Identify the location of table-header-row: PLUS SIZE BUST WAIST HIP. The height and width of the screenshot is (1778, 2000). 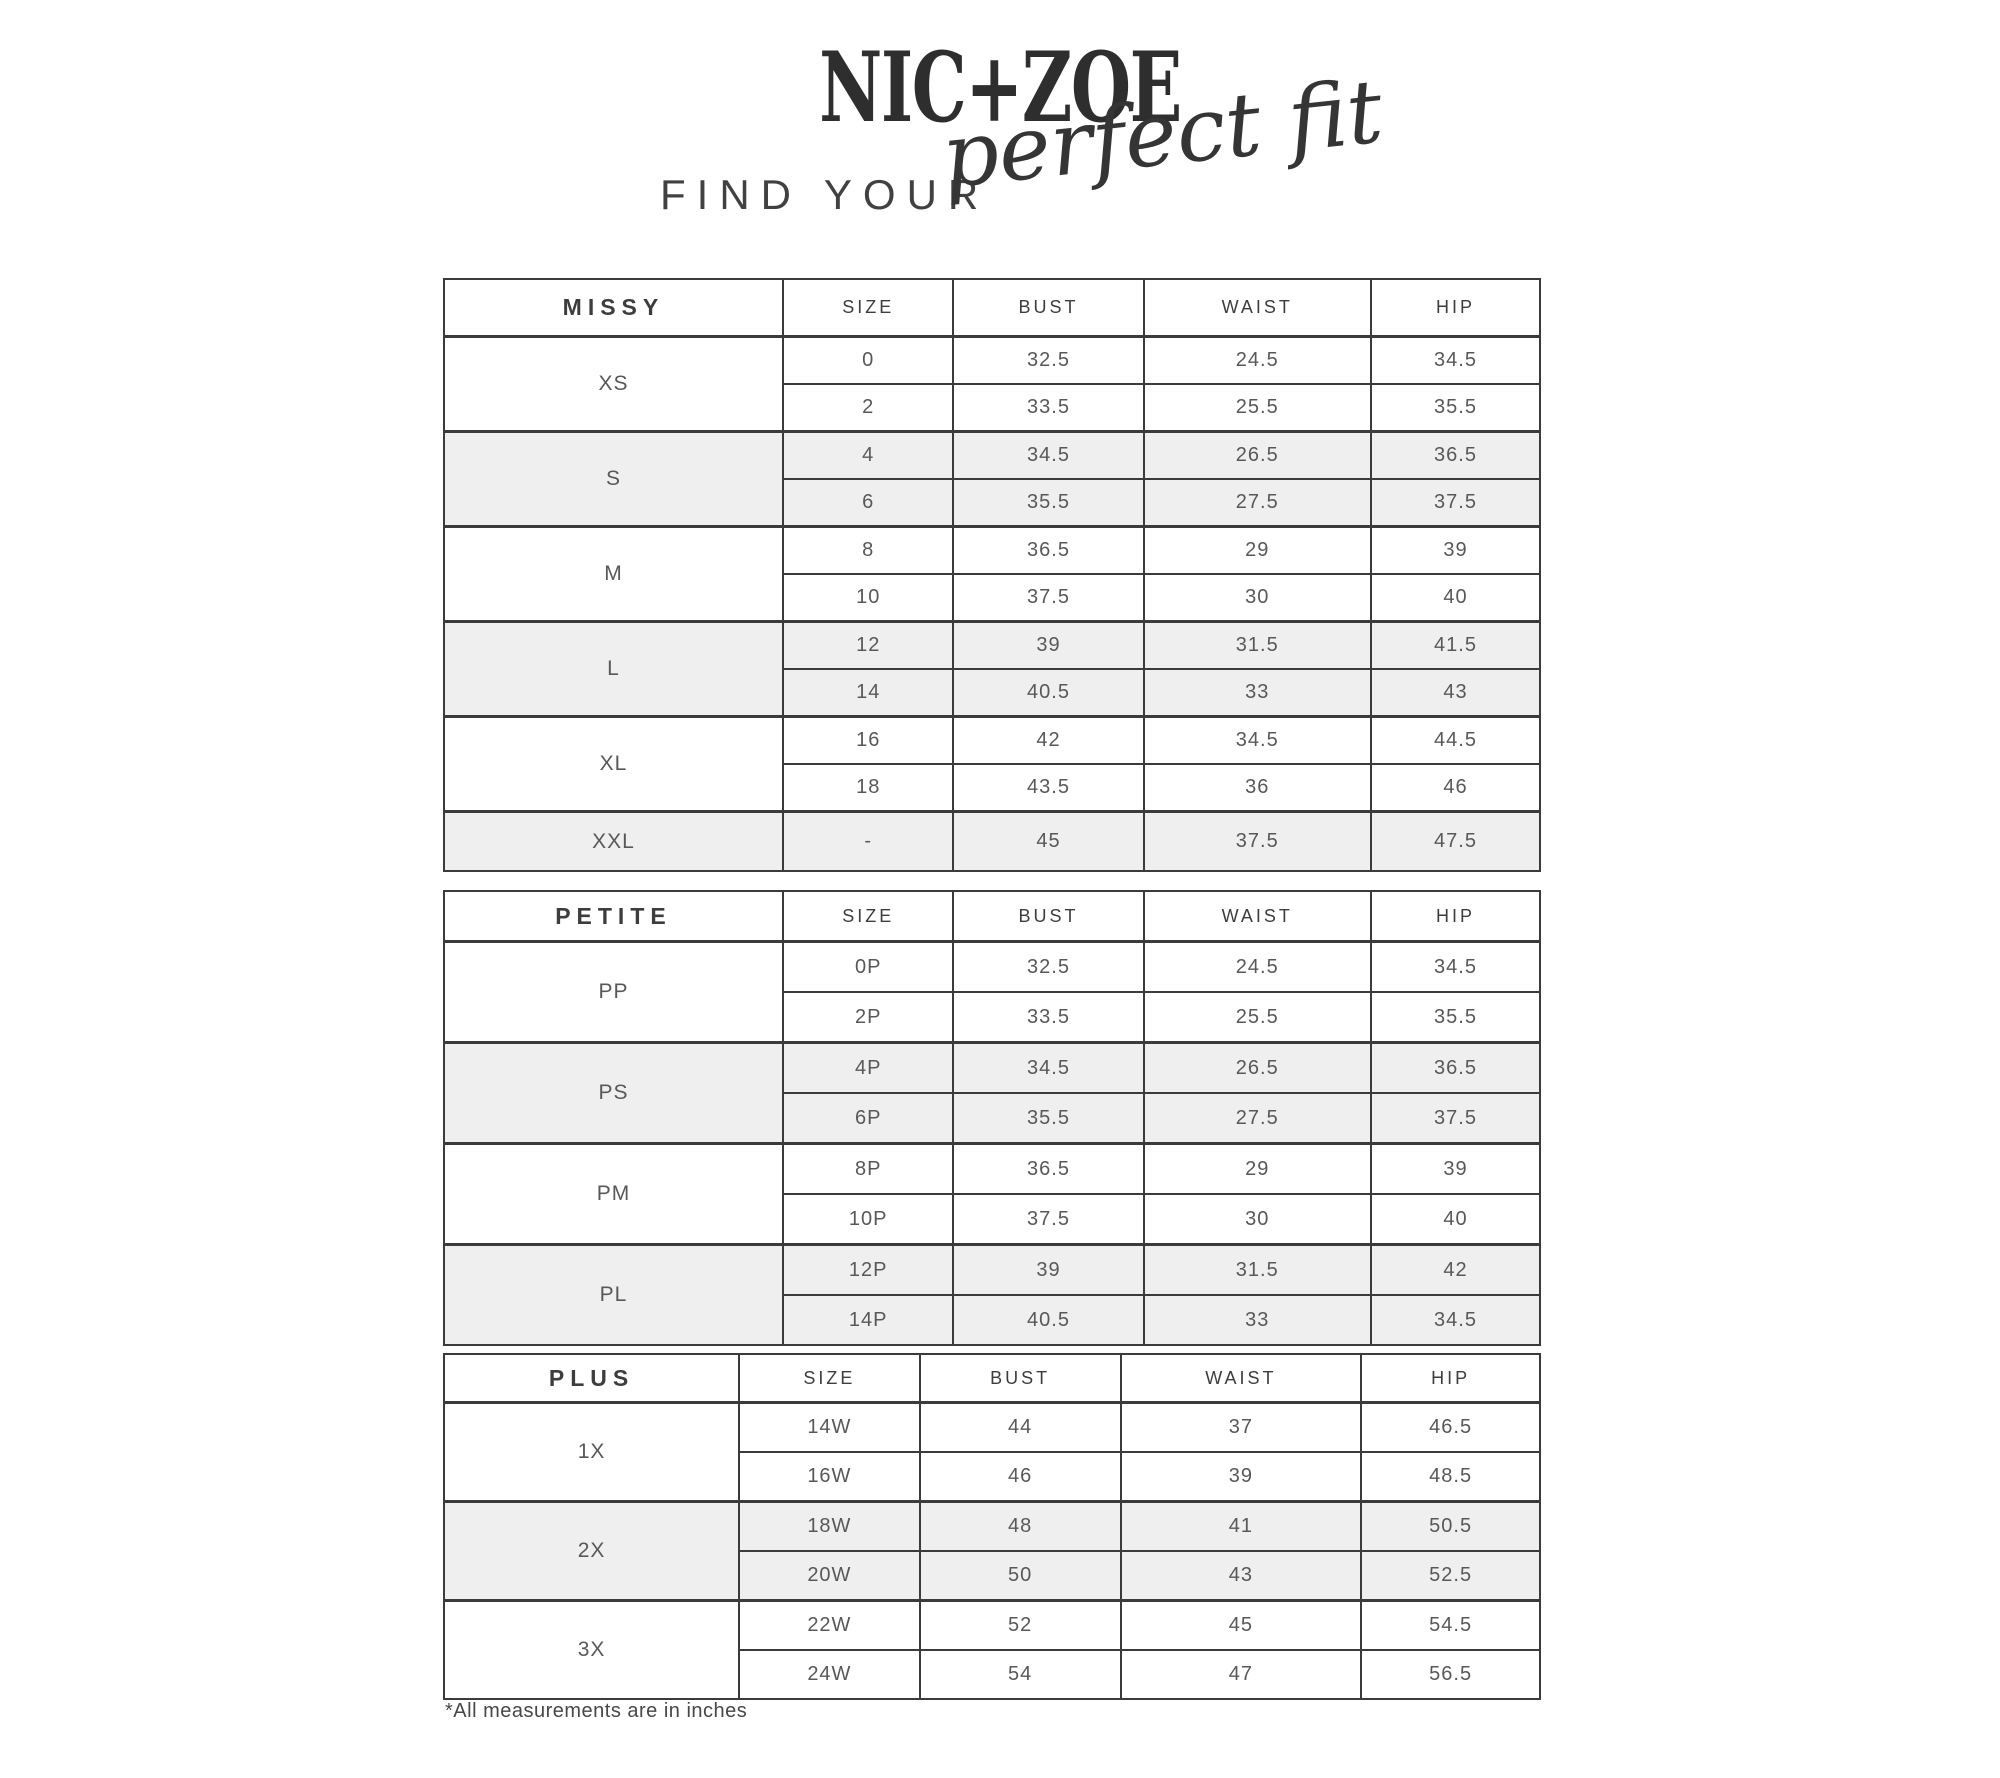
(992, 1378).